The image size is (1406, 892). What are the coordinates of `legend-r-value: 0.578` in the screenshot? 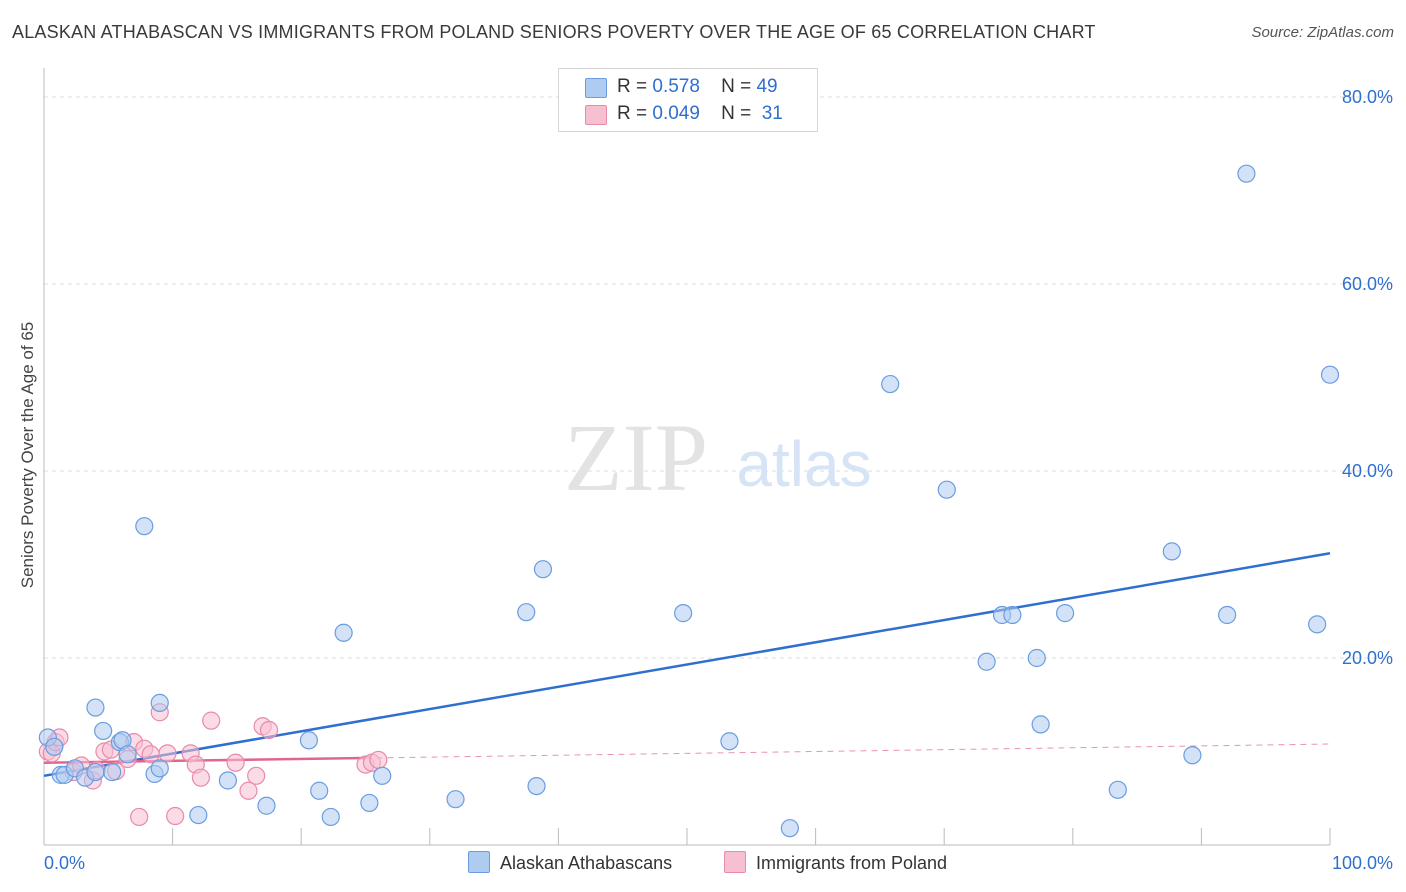 It's located at (676, 86).